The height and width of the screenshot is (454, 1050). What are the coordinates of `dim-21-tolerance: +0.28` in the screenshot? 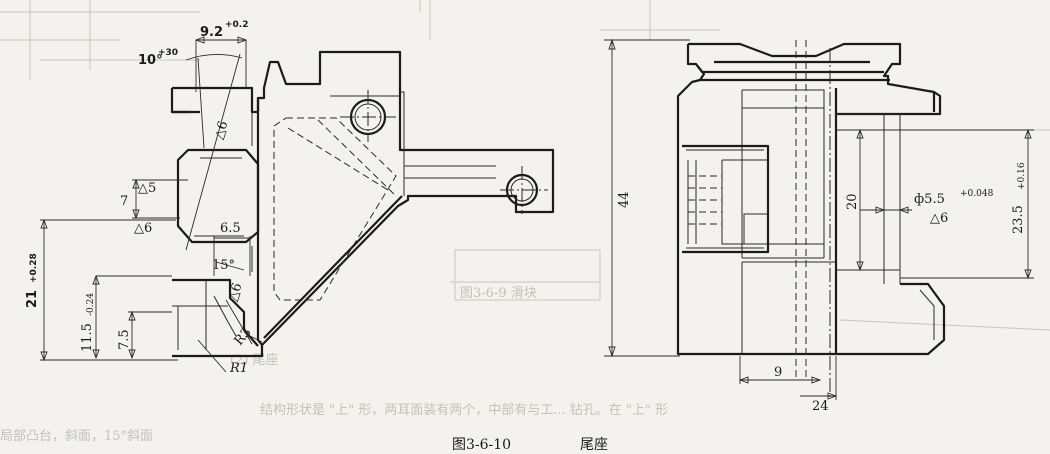 It's located at (34, 268).